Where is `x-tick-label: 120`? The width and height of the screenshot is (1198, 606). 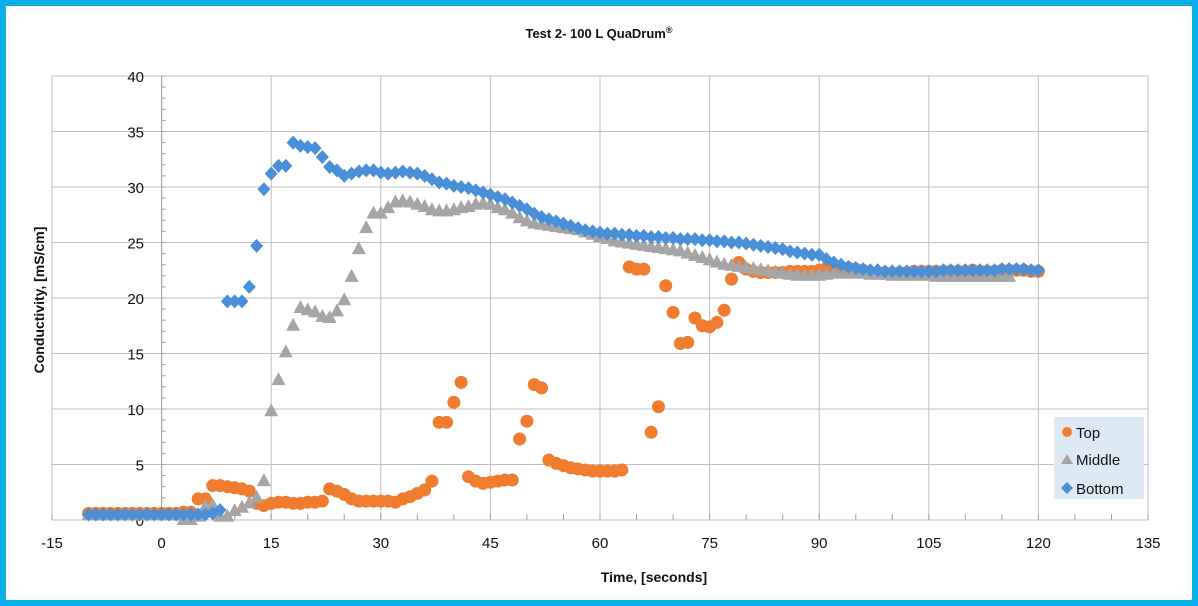 x-tick-label: 120 is located at coordinates (1038, 543).